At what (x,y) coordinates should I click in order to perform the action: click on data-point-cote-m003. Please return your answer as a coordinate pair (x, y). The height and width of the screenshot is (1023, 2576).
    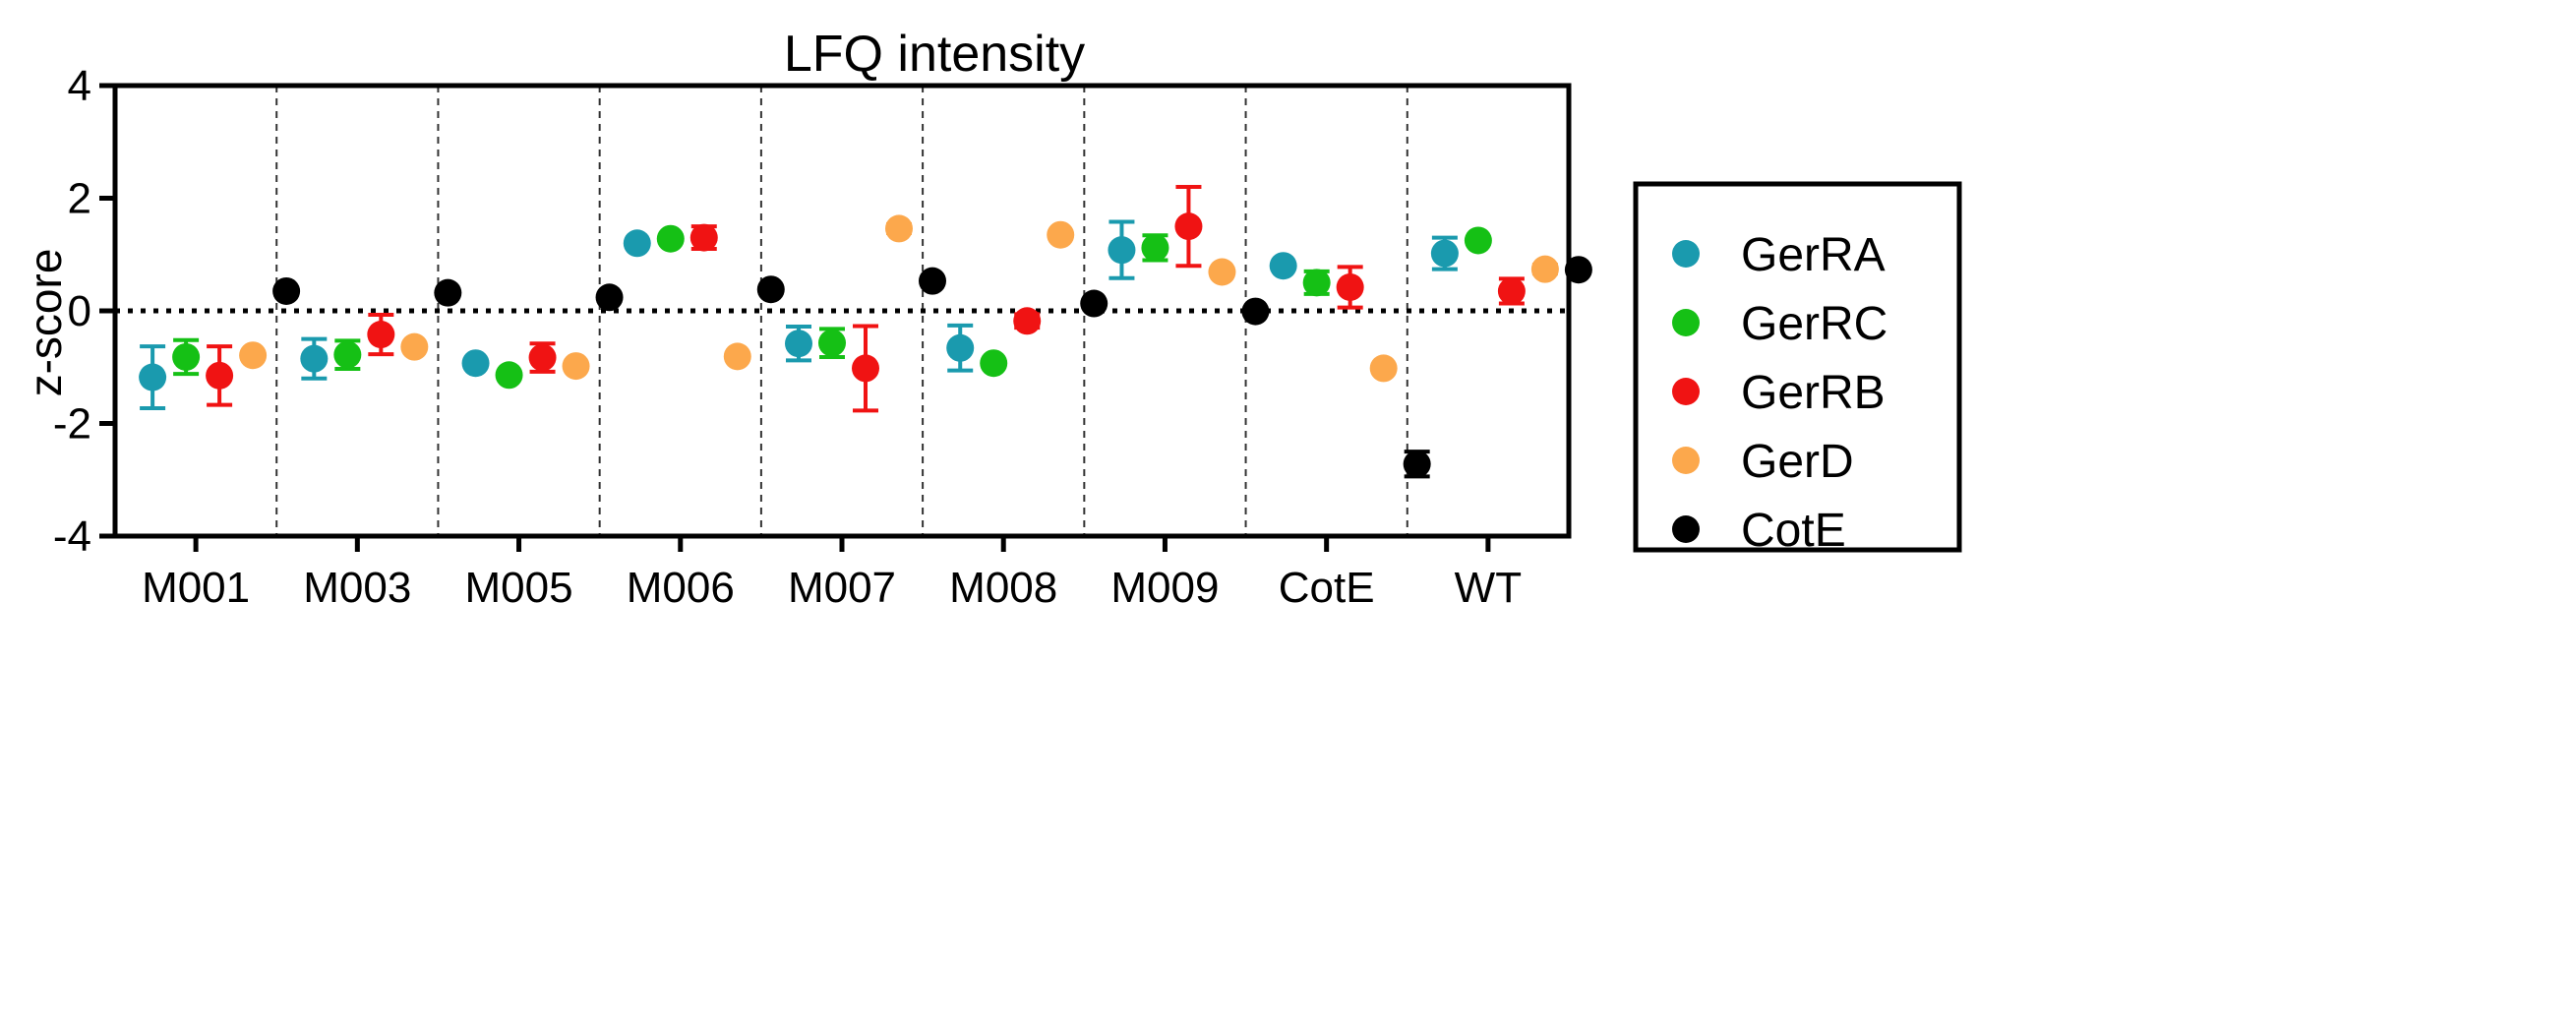
    Looking at the image, I should click on (448, 292).